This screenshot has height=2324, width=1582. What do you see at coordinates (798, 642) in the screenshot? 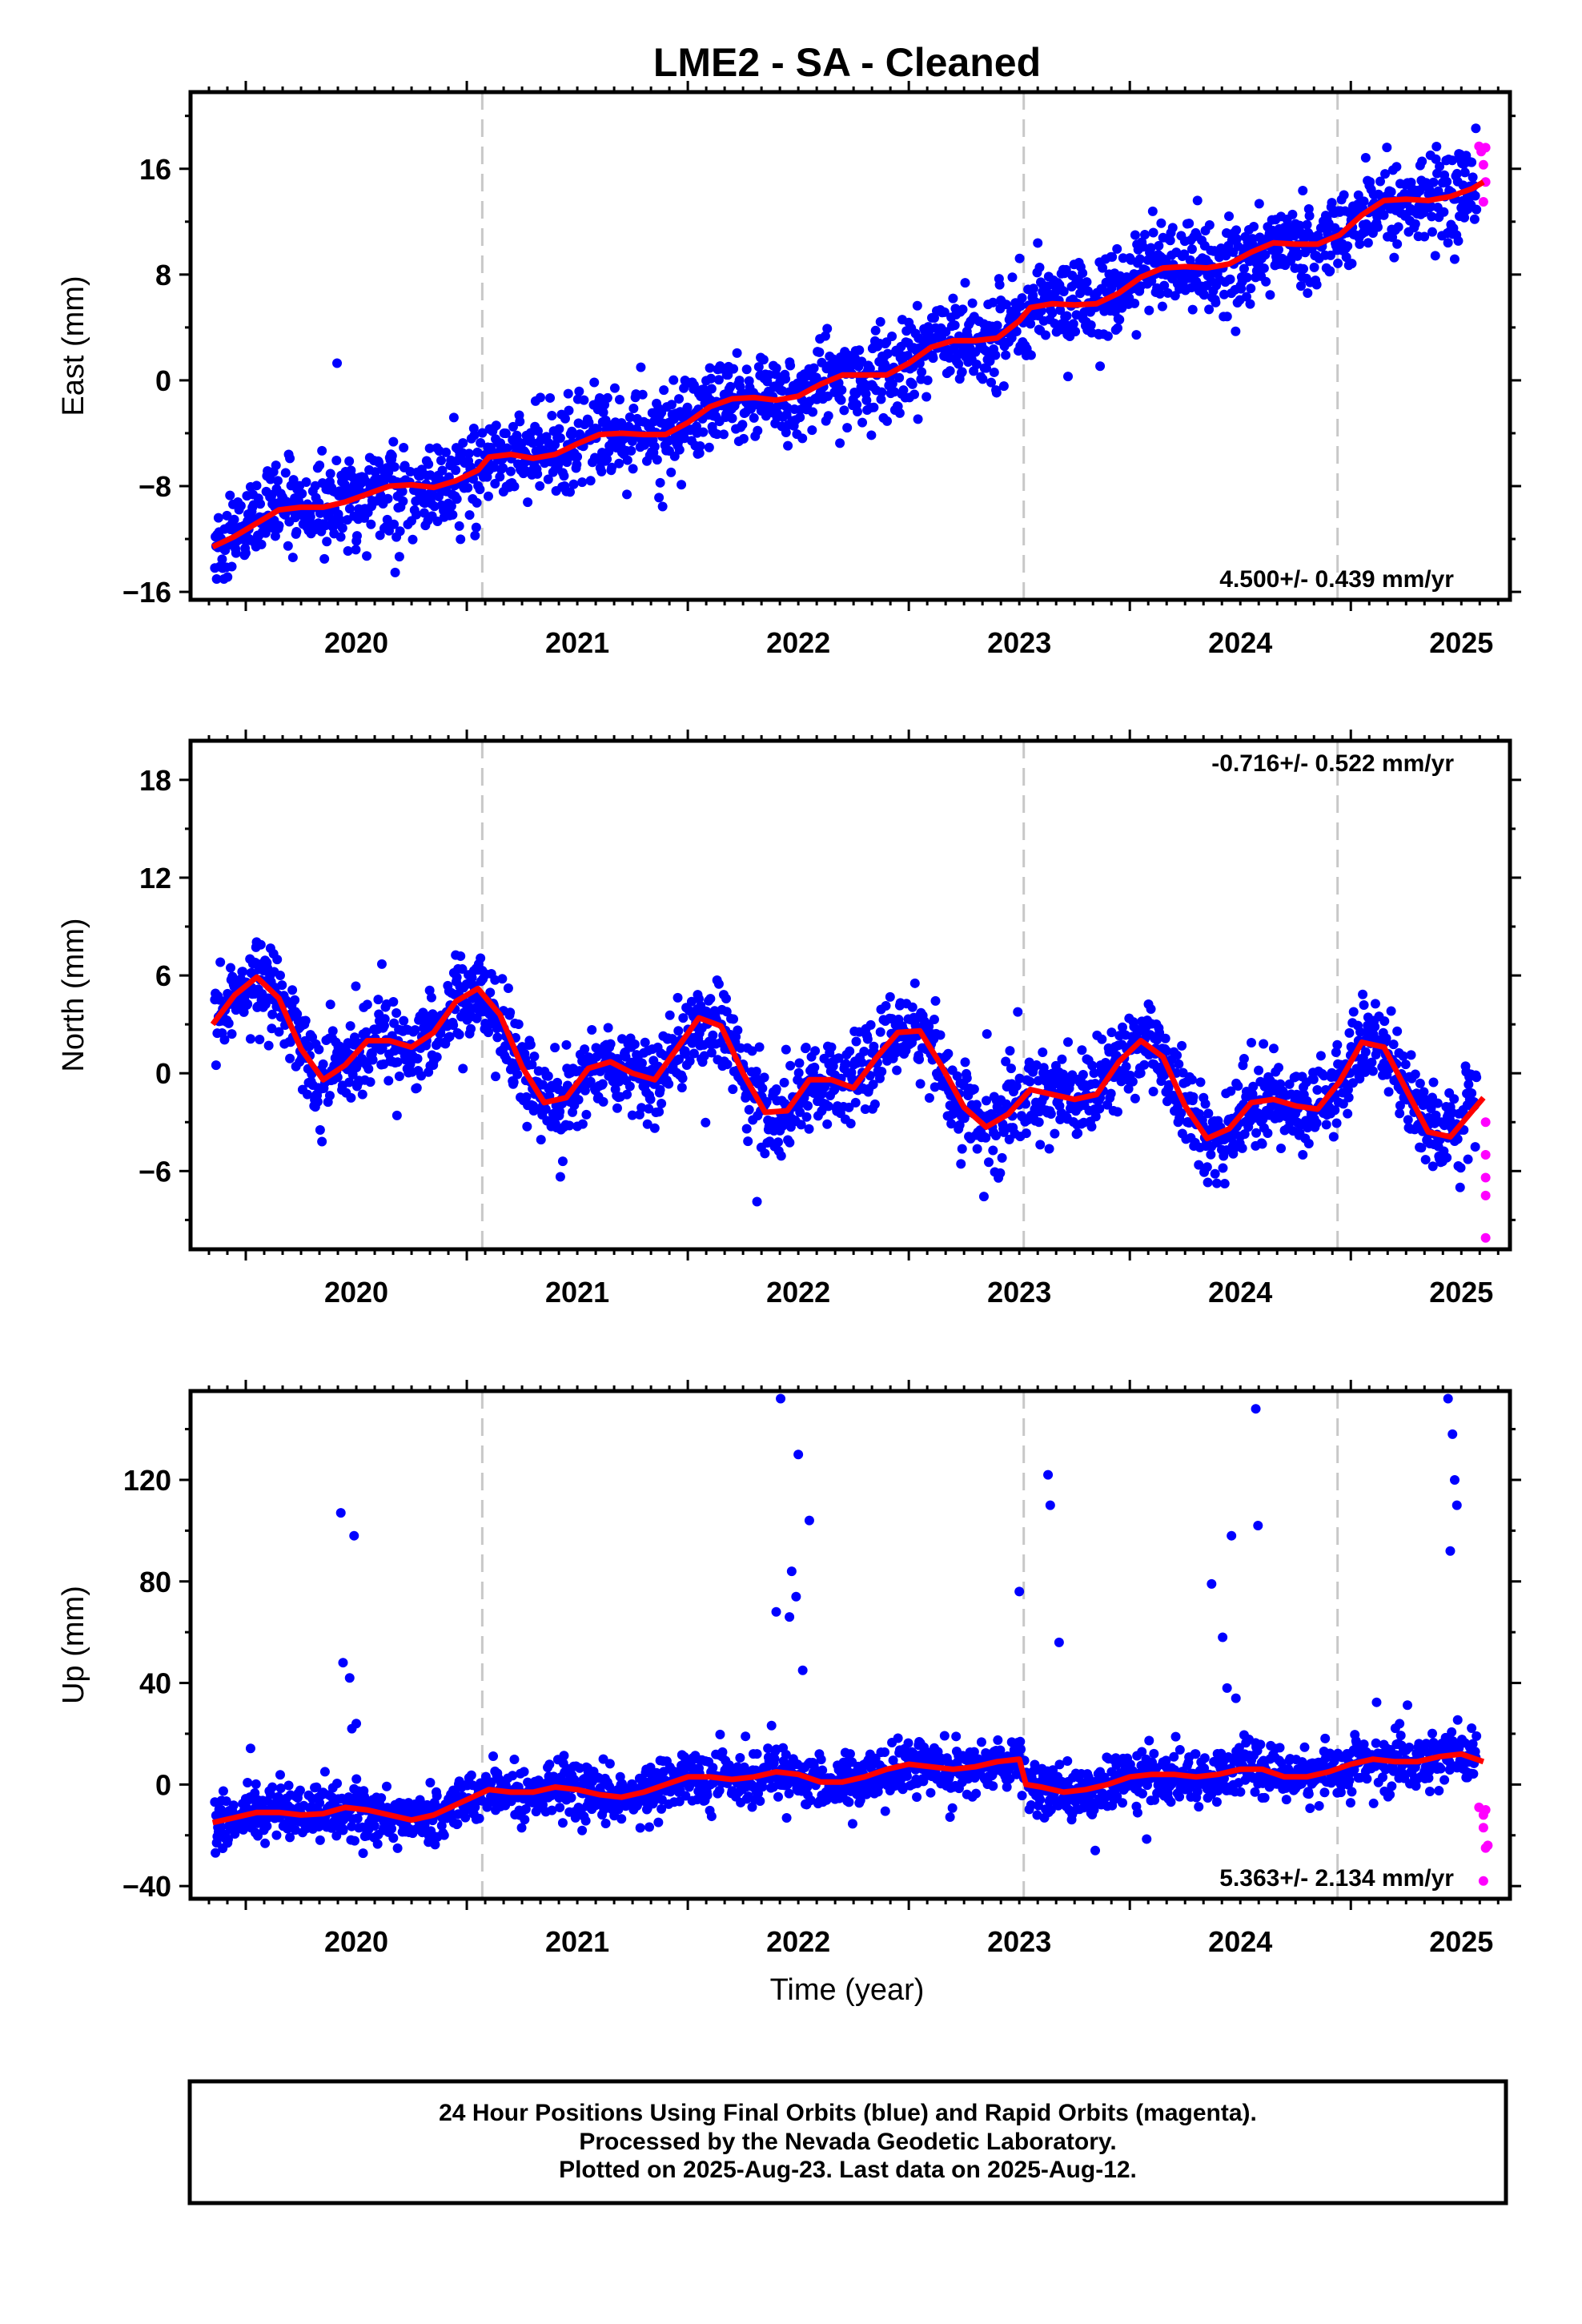
I see `x-tick-label: 2022` at bounding box center [798, 642].